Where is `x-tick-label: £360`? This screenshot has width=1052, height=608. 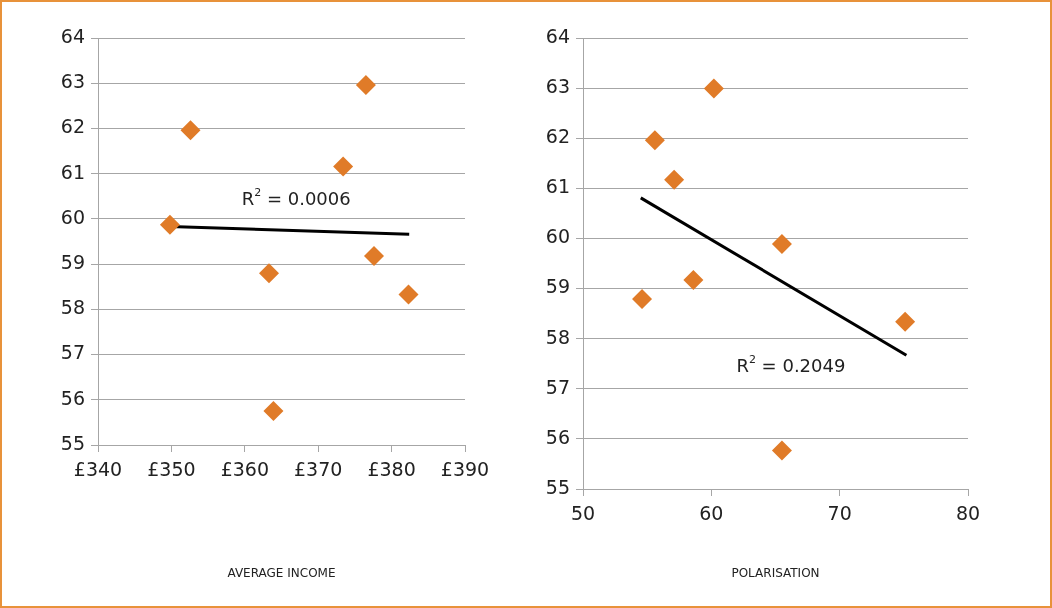 x-tick-label: £360 is located at coordinates (244, 469).